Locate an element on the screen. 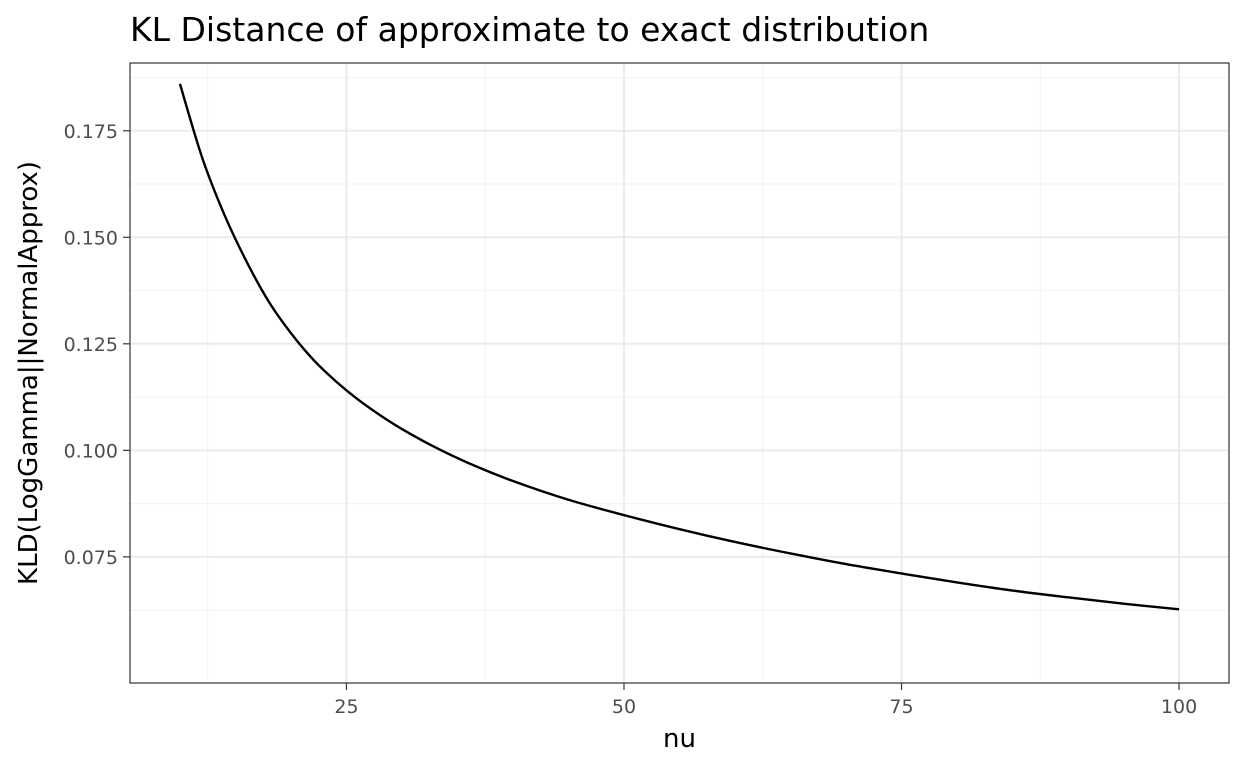 Image resolution: width=1244 pixels, height=768 pixels. y-tick-label: 0.075 is located at coordinates (91, 558).